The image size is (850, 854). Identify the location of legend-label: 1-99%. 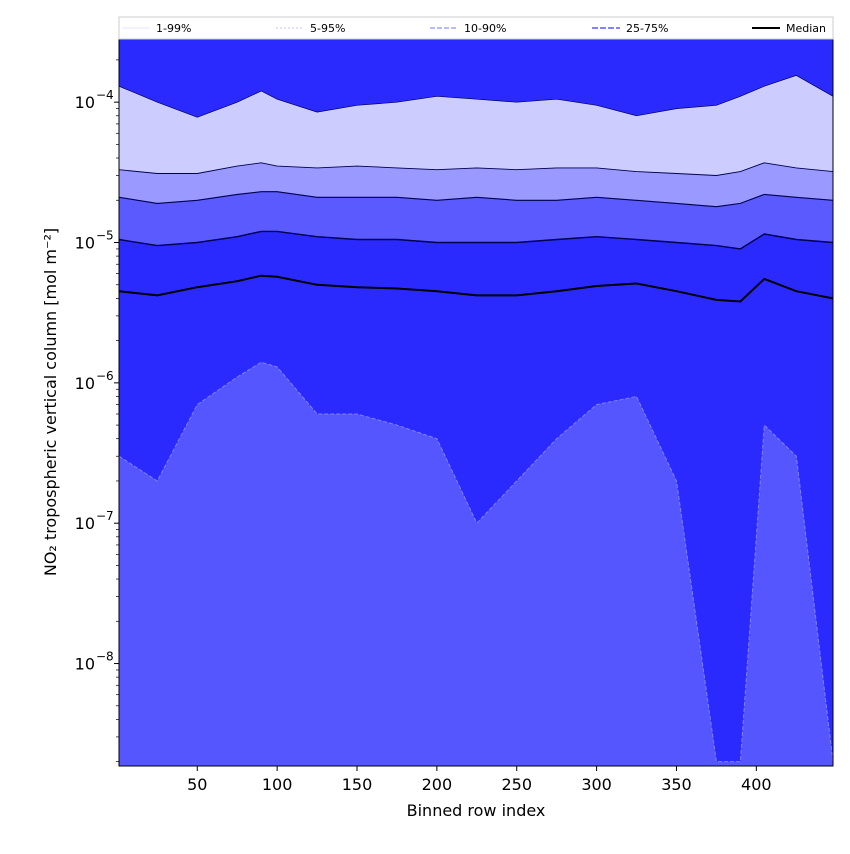
(173, 28).